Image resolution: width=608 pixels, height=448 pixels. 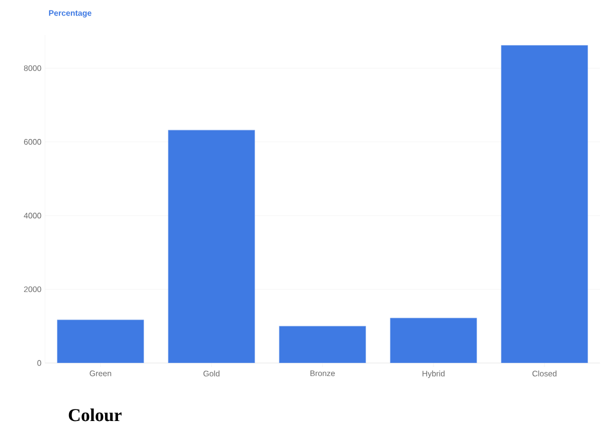 I want to click on x-tick-label: Bronze, so click(x=322, y=373).